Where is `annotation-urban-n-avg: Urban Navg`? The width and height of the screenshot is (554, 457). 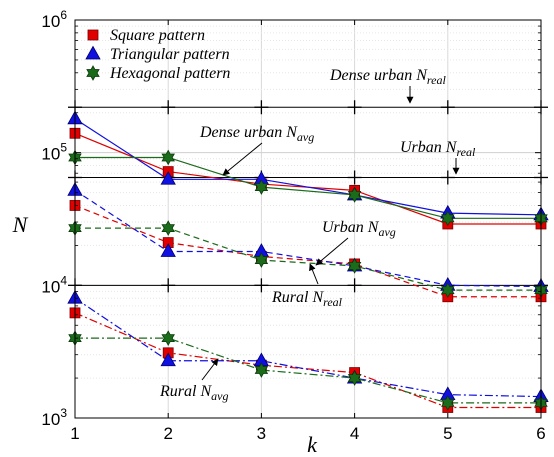
annotation-urban-n-avg: Urban Navg is located at coordinates (359, 229).